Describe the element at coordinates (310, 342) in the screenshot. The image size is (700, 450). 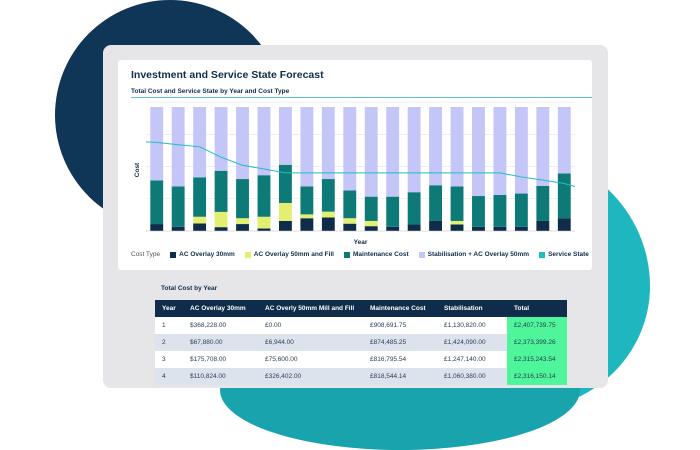
I see `table-cell: £6,944.00` at that location.